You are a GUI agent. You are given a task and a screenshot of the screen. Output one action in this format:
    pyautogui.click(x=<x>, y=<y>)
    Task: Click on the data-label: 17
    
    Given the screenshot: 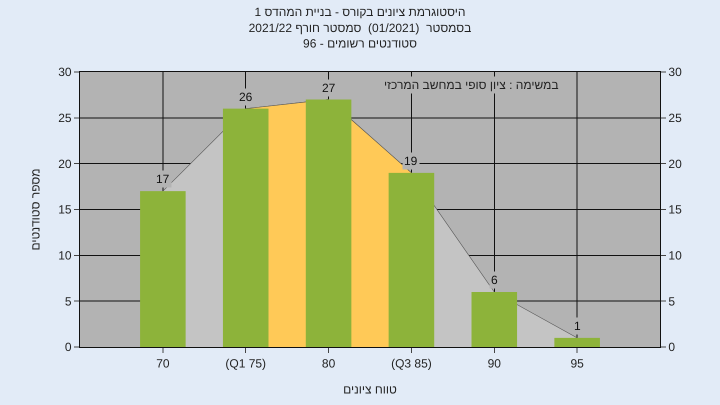 What is the action you would take?
    pyautogui.click(x=163, y=179)
    